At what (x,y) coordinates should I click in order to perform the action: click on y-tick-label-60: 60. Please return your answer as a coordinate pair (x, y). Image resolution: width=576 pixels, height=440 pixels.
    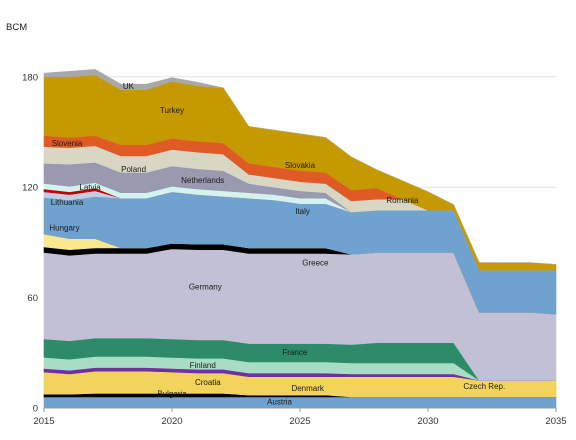
    Looking at the image, I should click on (32, 298).